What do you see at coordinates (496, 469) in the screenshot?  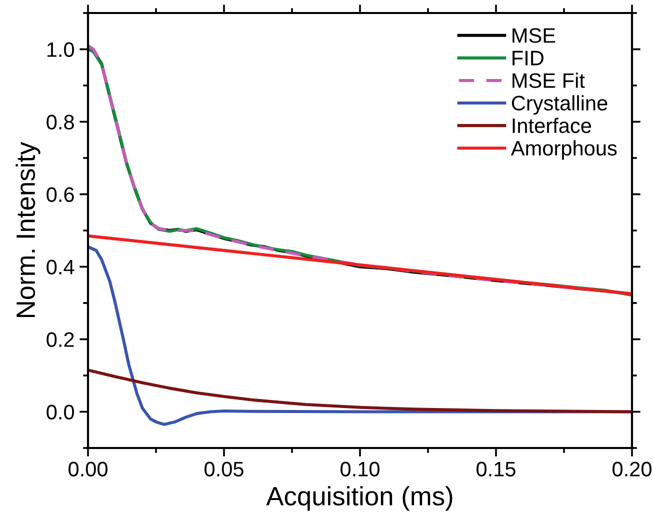 I see `x-tick-label: 0.15` at bounding box center [496, 469].